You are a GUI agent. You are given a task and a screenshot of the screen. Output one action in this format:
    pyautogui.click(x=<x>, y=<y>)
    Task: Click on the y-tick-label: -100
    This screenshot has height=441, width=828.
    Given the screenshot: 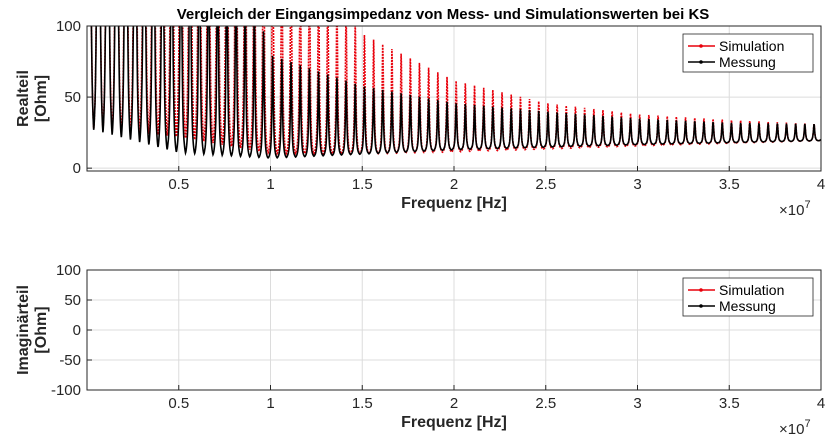 What is the action you would take?
    pyautogui.click(x=66, y=390)
    